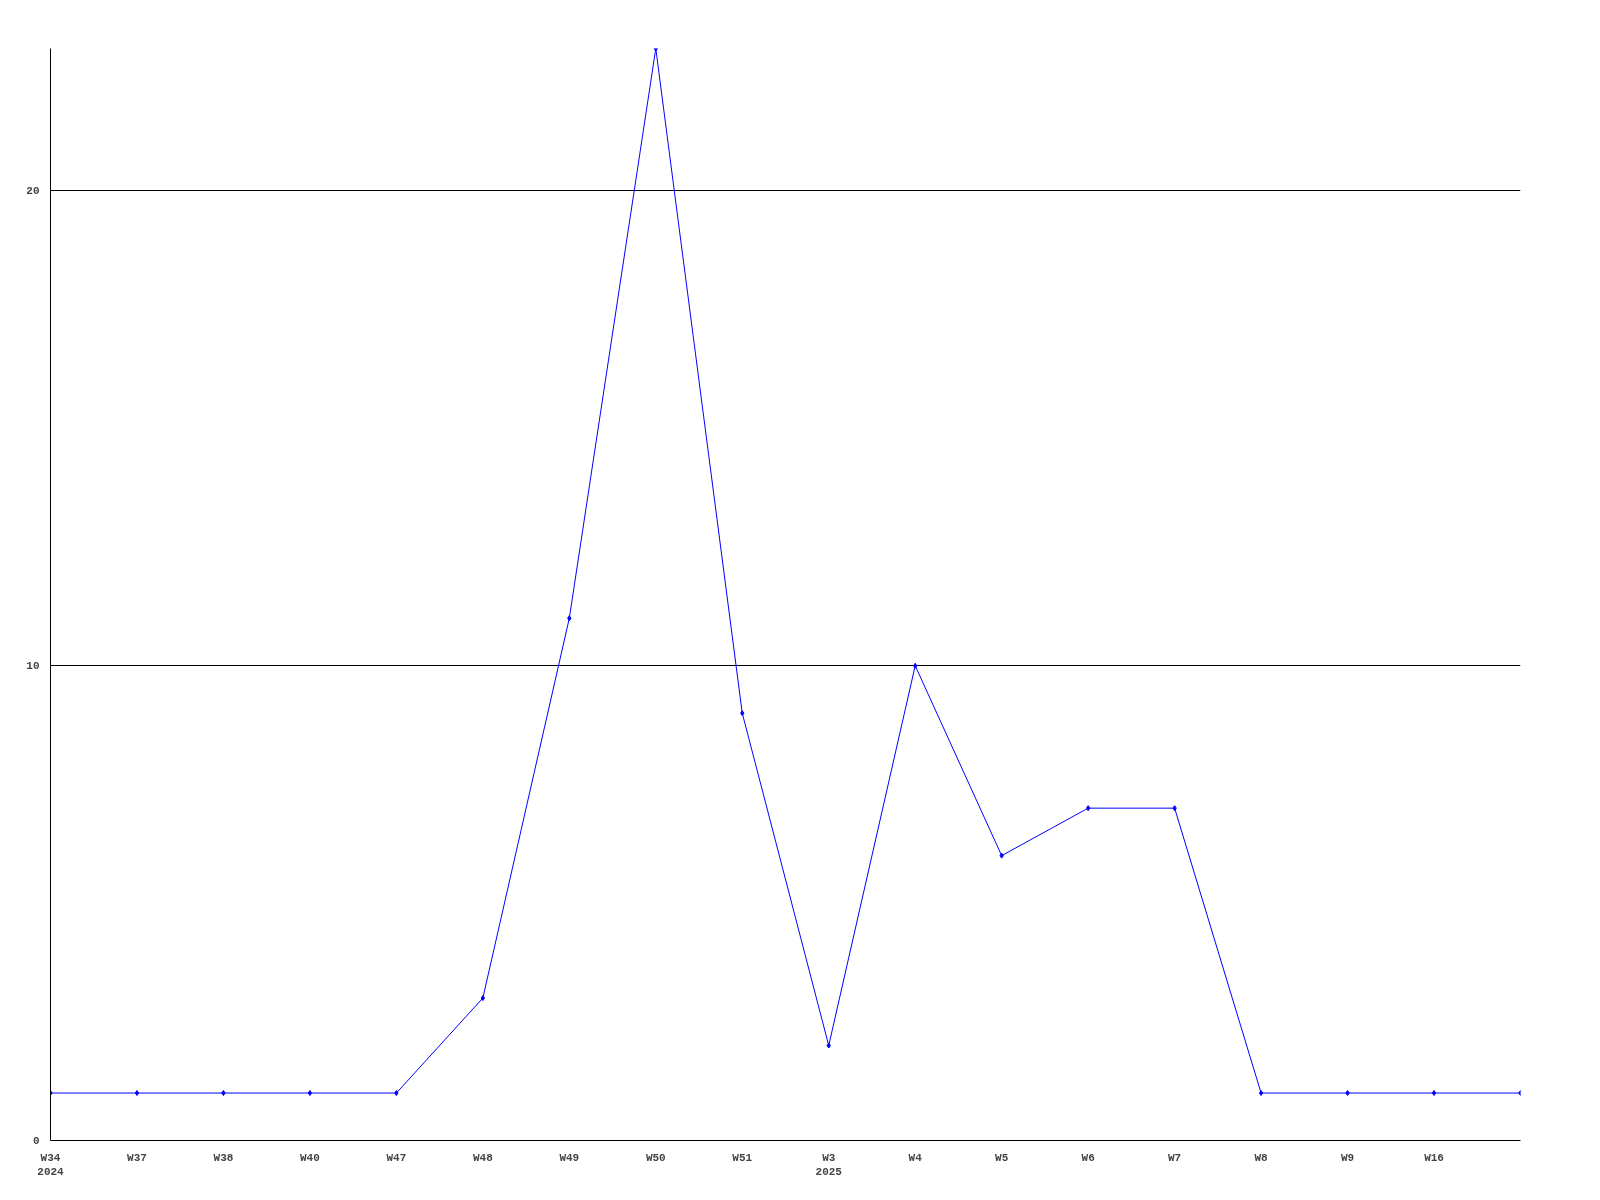  I want to click on x-tick-label: W40, so click(310, 1157).